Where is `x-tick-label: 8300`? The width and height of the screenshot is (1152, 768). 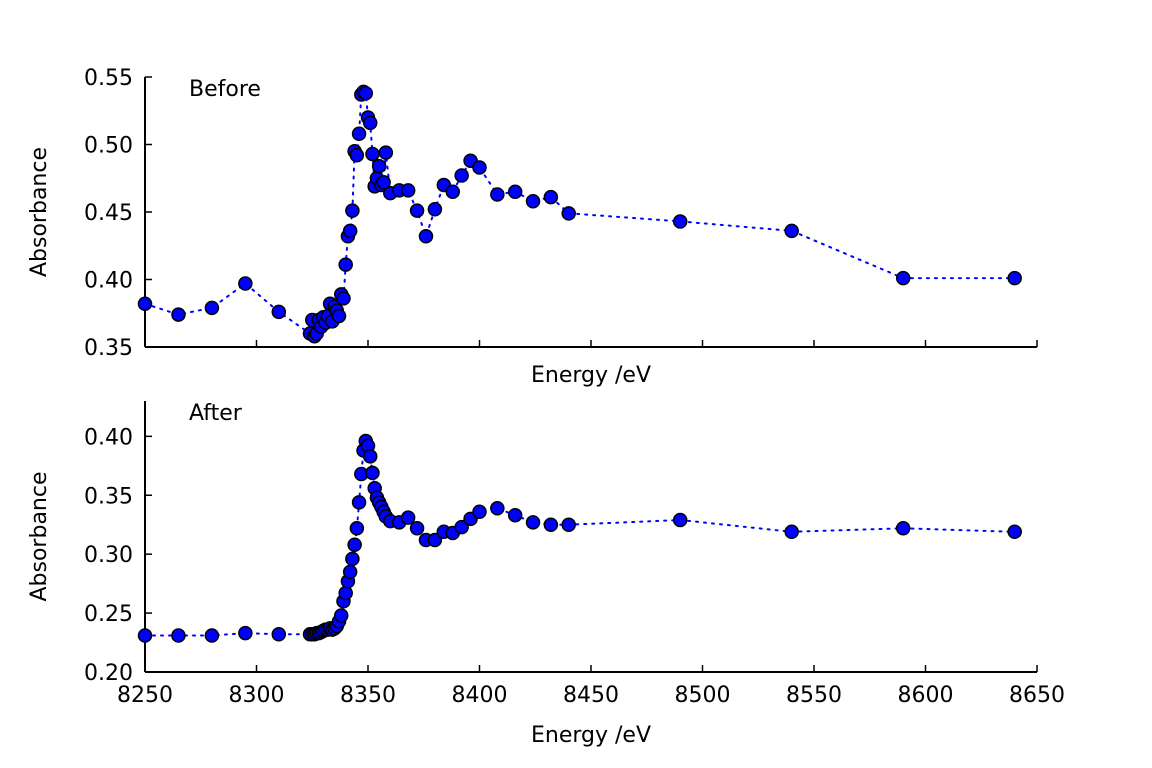
x-tick-label: 8300 is located at coordinates (257, 695).